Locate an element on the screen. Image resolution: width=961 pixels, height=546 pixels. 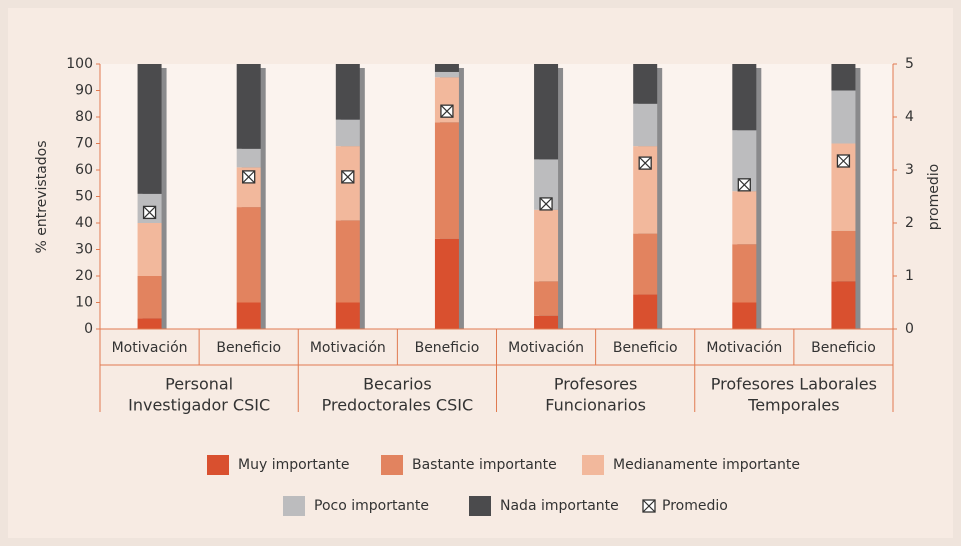
y2-tick-label: 2 is located at coordinates (909, 223).